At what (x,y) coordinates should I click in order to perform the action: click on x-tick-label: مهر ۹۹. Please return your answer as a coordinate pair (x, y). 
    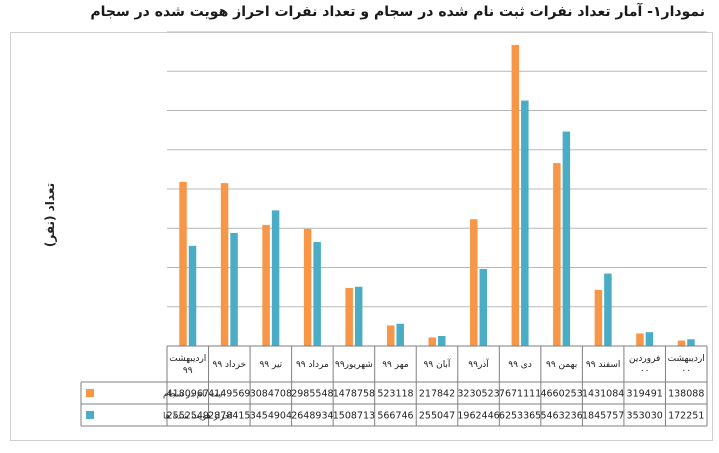
    Looking at the image, I should click on (395, 365).